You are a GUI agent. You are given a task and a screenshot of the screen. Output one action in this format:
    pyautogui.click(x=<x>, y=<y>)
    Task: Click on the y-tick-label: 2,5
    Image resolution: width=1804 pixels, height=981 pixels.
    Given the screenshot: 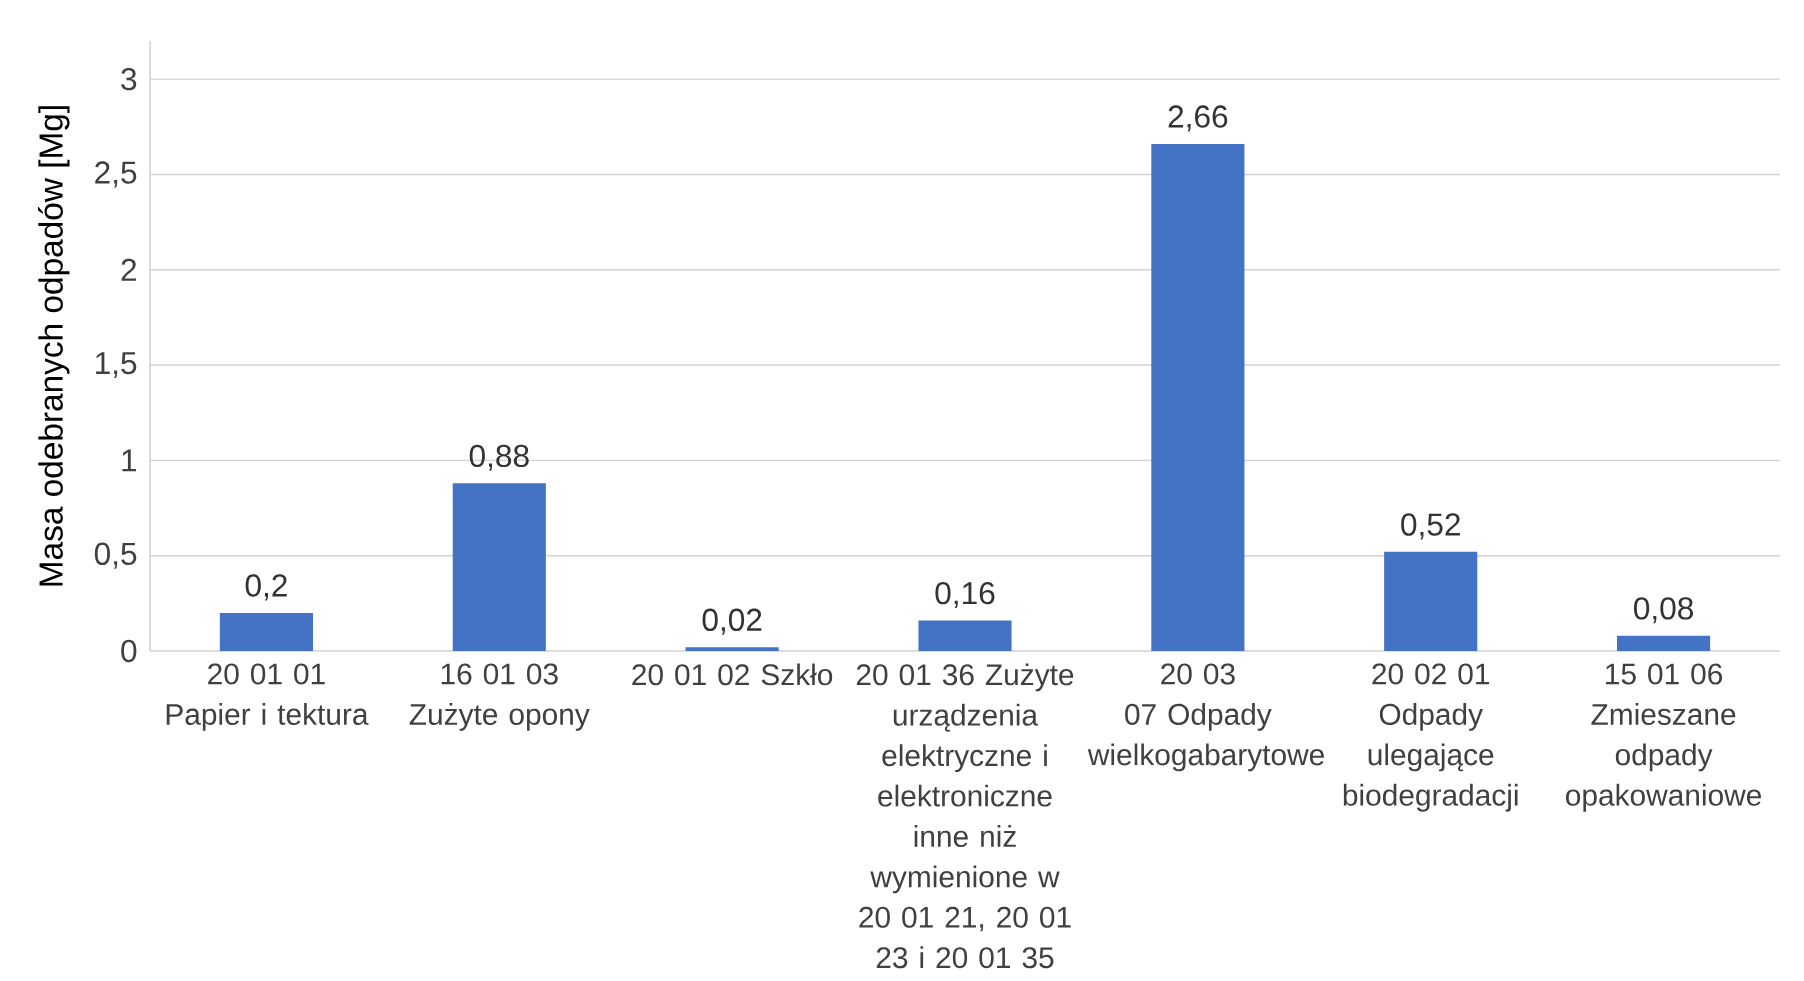 What is the action you would take?
    pyautogui.click(x=116, y=174)
    